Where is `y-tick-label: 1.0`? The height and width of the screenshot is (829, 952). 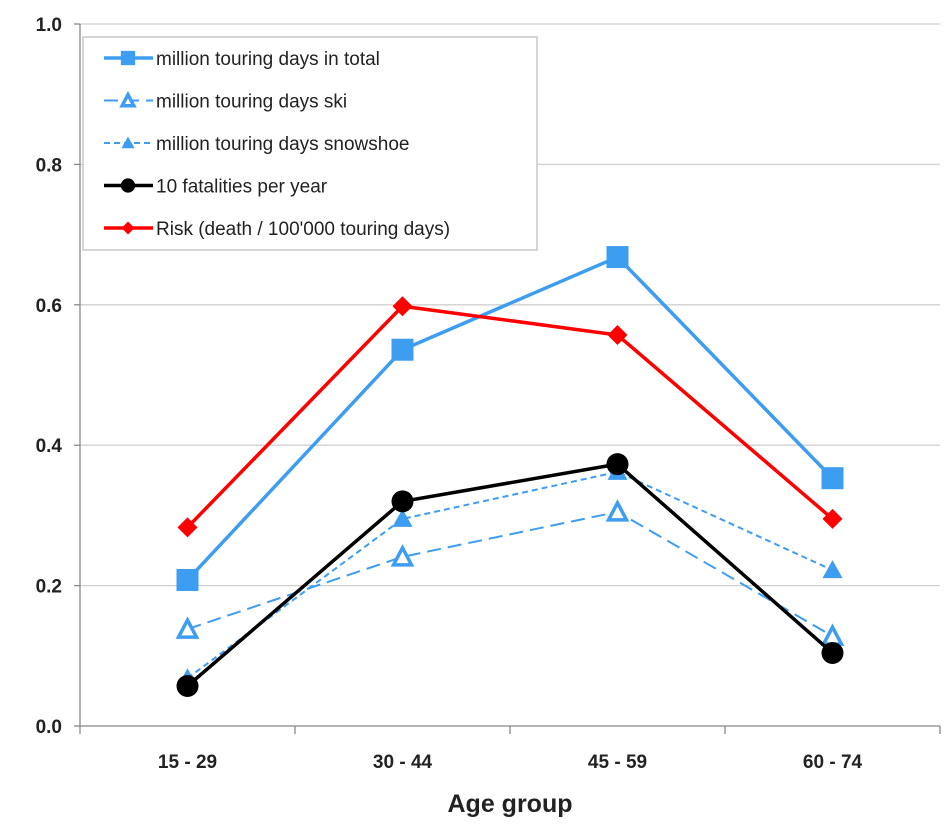 y-tick-label: 1.0 is located at coordinates (49, 25).